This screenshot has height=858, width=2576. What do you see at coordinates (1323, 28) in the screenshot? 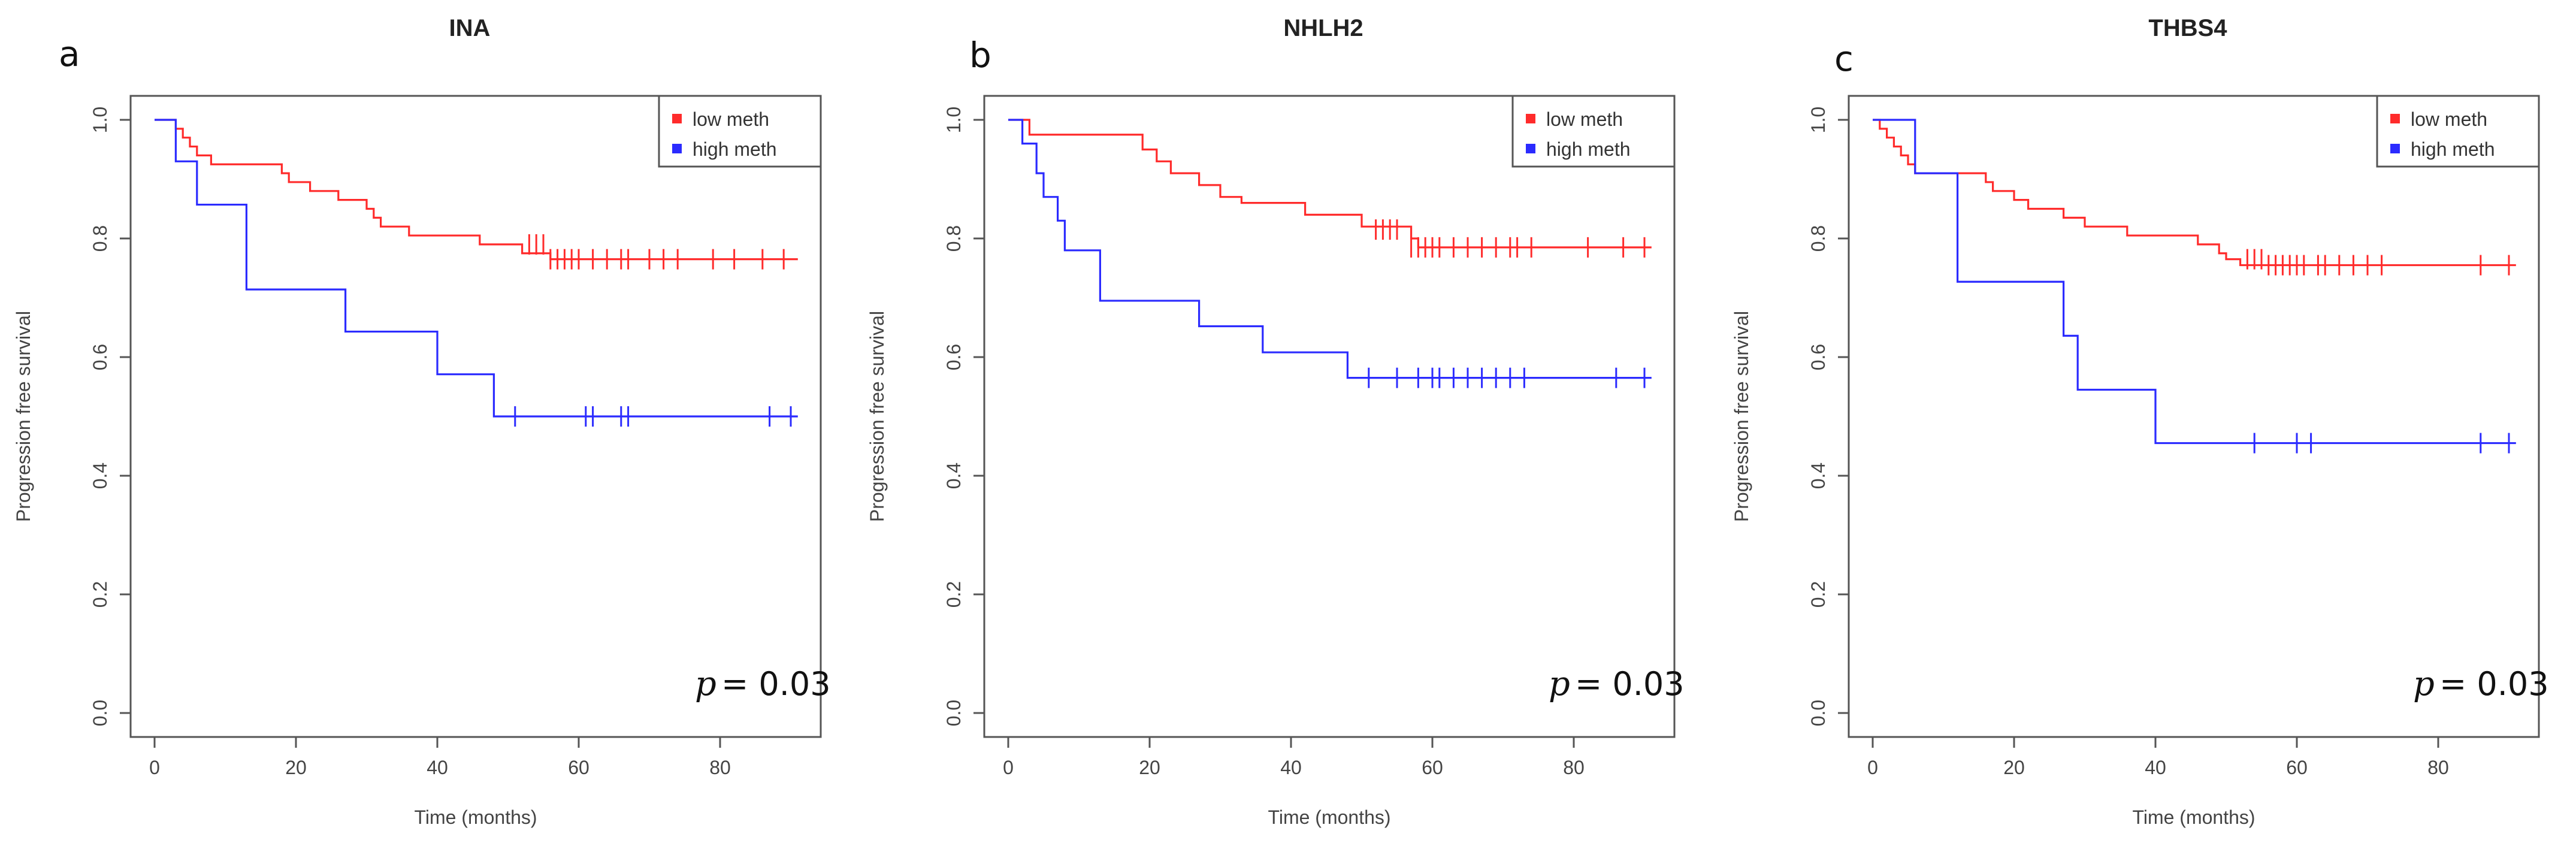
I see `chart-title: NHLH2` at bounding box center [1323, 28].